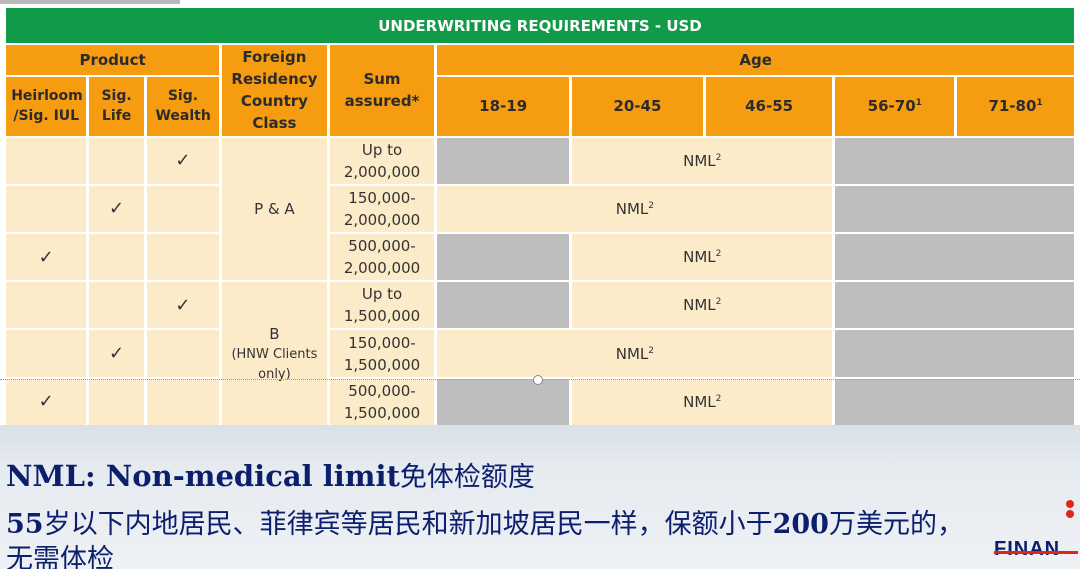  What do you see at coordinates (408, 524) in the screenshot?
I see `note-text: 岁以下内地居民、菲律宾等居民和新加坡居民一样，保额小于` at bounding box center [408, 524].